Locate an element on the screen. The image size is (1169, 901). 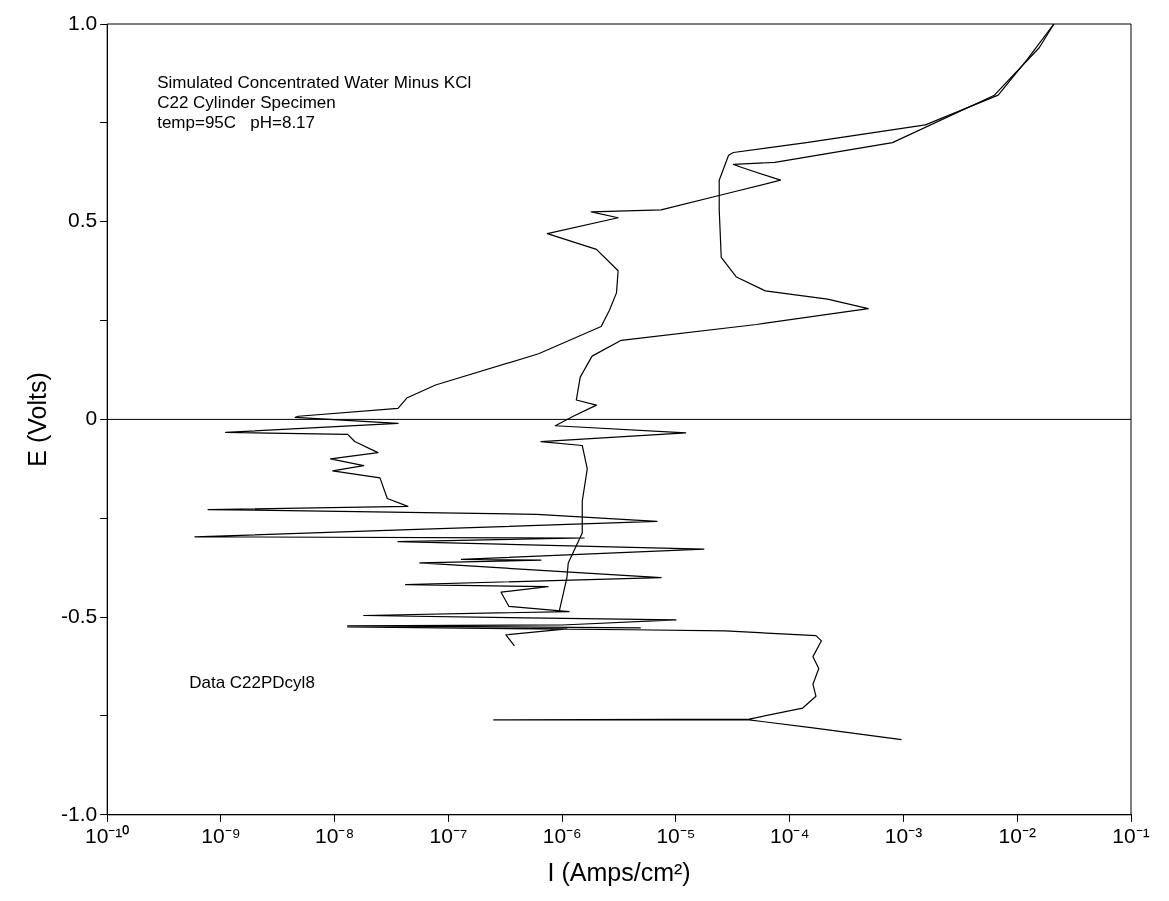
x-tick-label: 10⁻³ is located at coordinates (903, 836).